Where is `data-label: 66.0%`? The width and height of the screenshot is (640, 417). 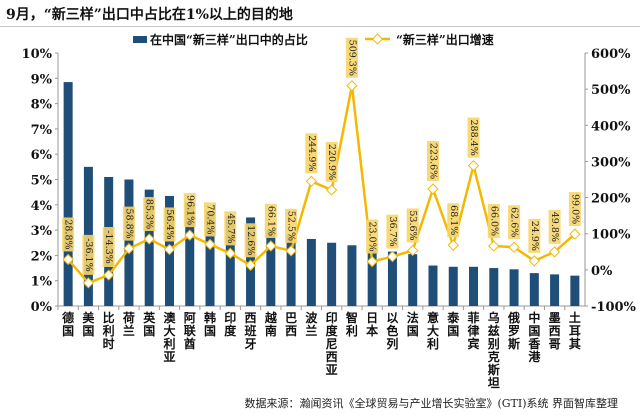 data-label: 66.0% is located at coordinates (493, 221).